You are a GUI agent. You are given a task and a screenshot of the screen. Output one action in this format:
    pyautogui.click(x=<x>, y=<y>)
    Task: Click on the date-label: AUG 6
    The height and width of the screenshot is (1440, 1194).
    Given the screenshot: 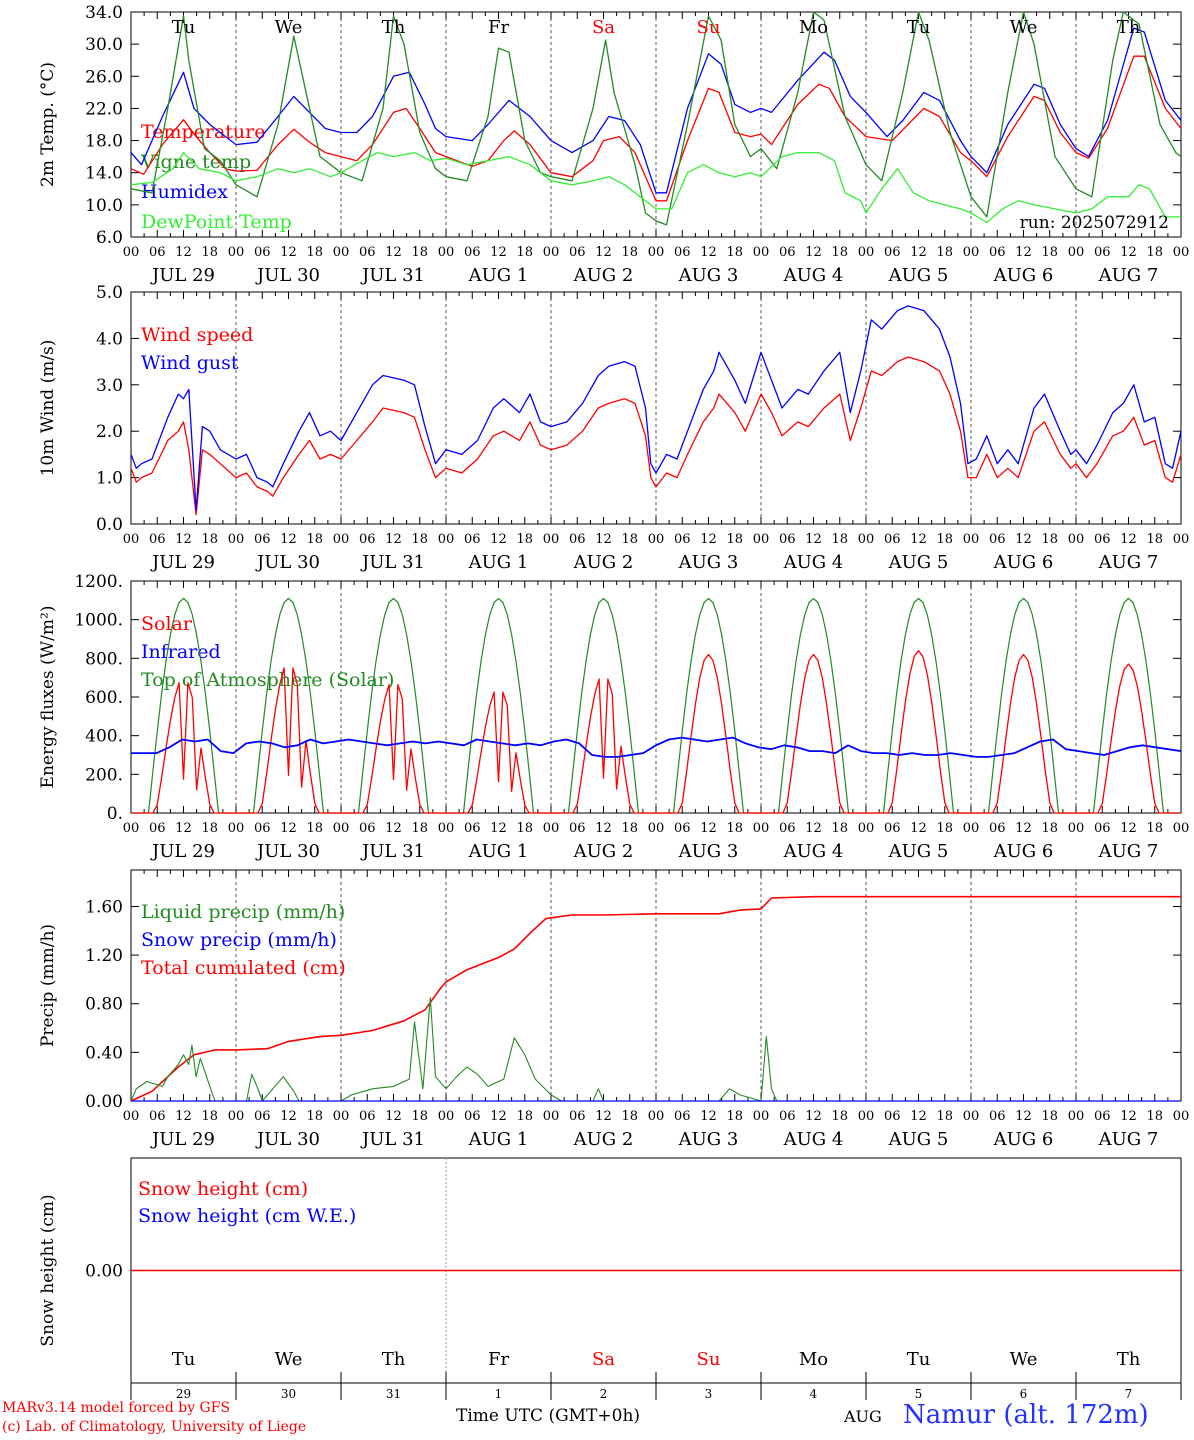 What is the action you would take?
    pyautogui.click(x=1023, y=275)
    